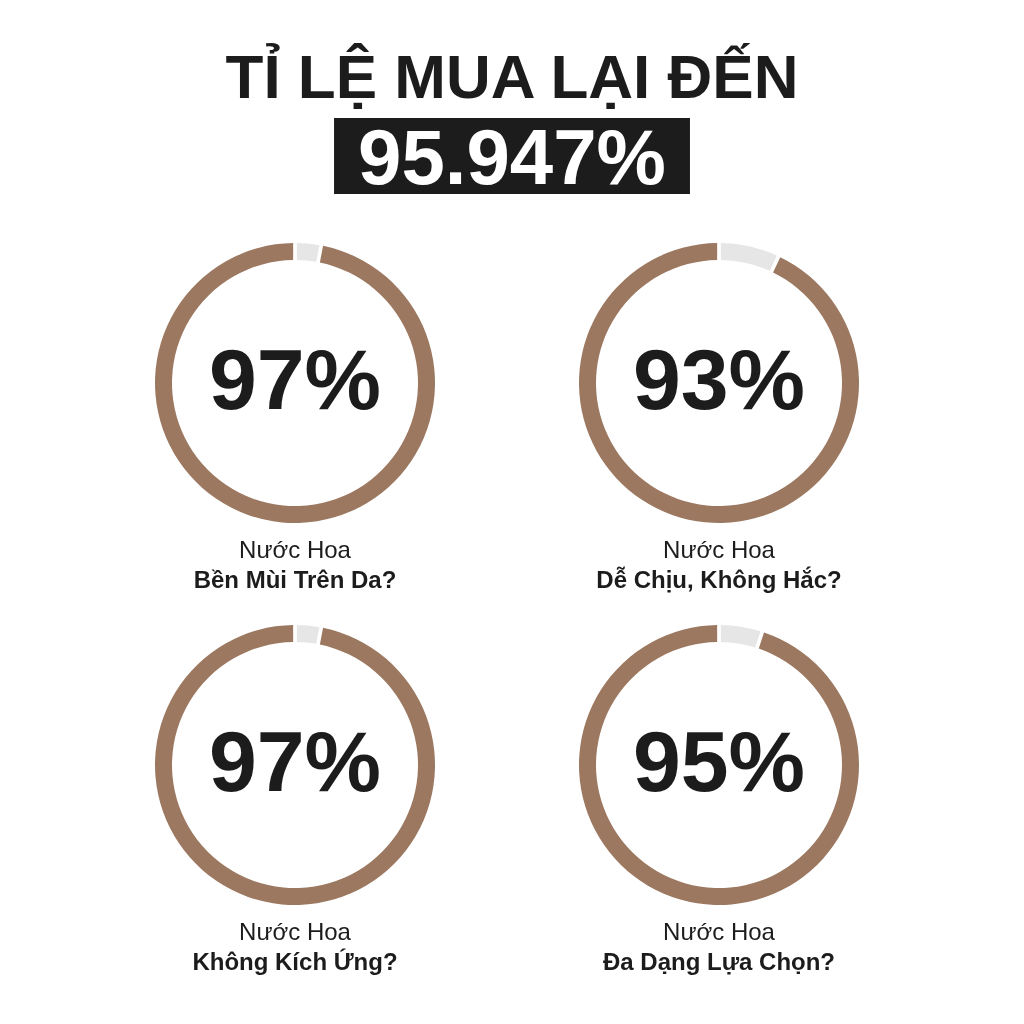 The image size is (1024, 1024). What do you see at coordinates (719, 579) in the screenshot?
I see `text: Dễ Chịu, Không Hắc?` at bounding box center [719, 579].